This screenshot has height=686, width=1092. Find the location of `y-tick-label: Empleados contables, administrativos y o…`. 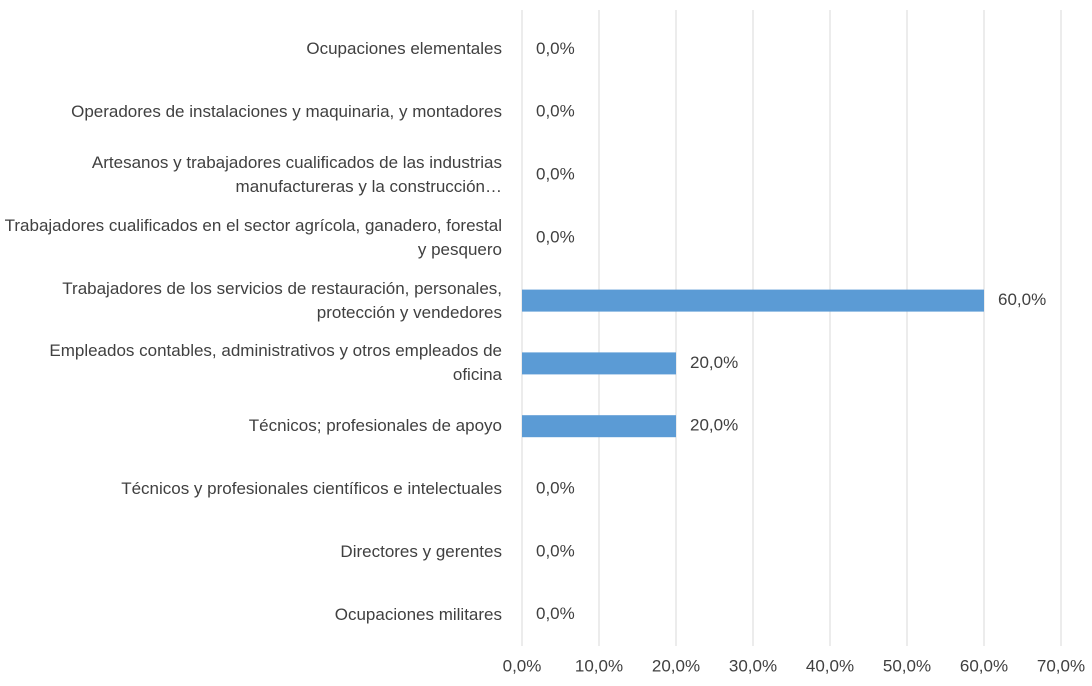

y-tick-label: Empleados contables, administrativos y o… is located at coordinates (275, 363).